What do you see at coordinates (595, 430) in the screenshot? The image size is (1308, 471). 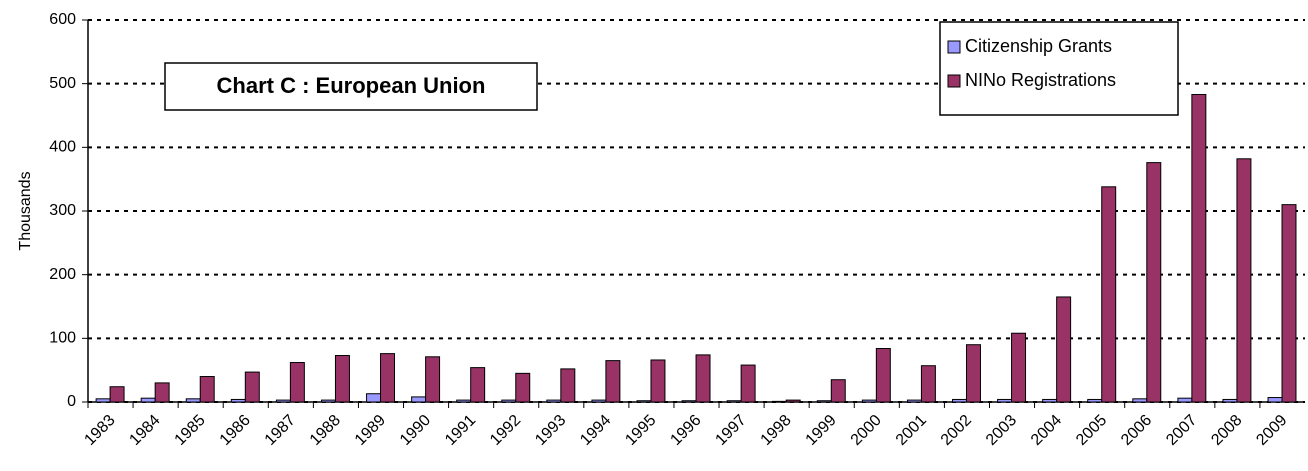 I see `x-tick-label: 1994` at bounding box center [595, 430].